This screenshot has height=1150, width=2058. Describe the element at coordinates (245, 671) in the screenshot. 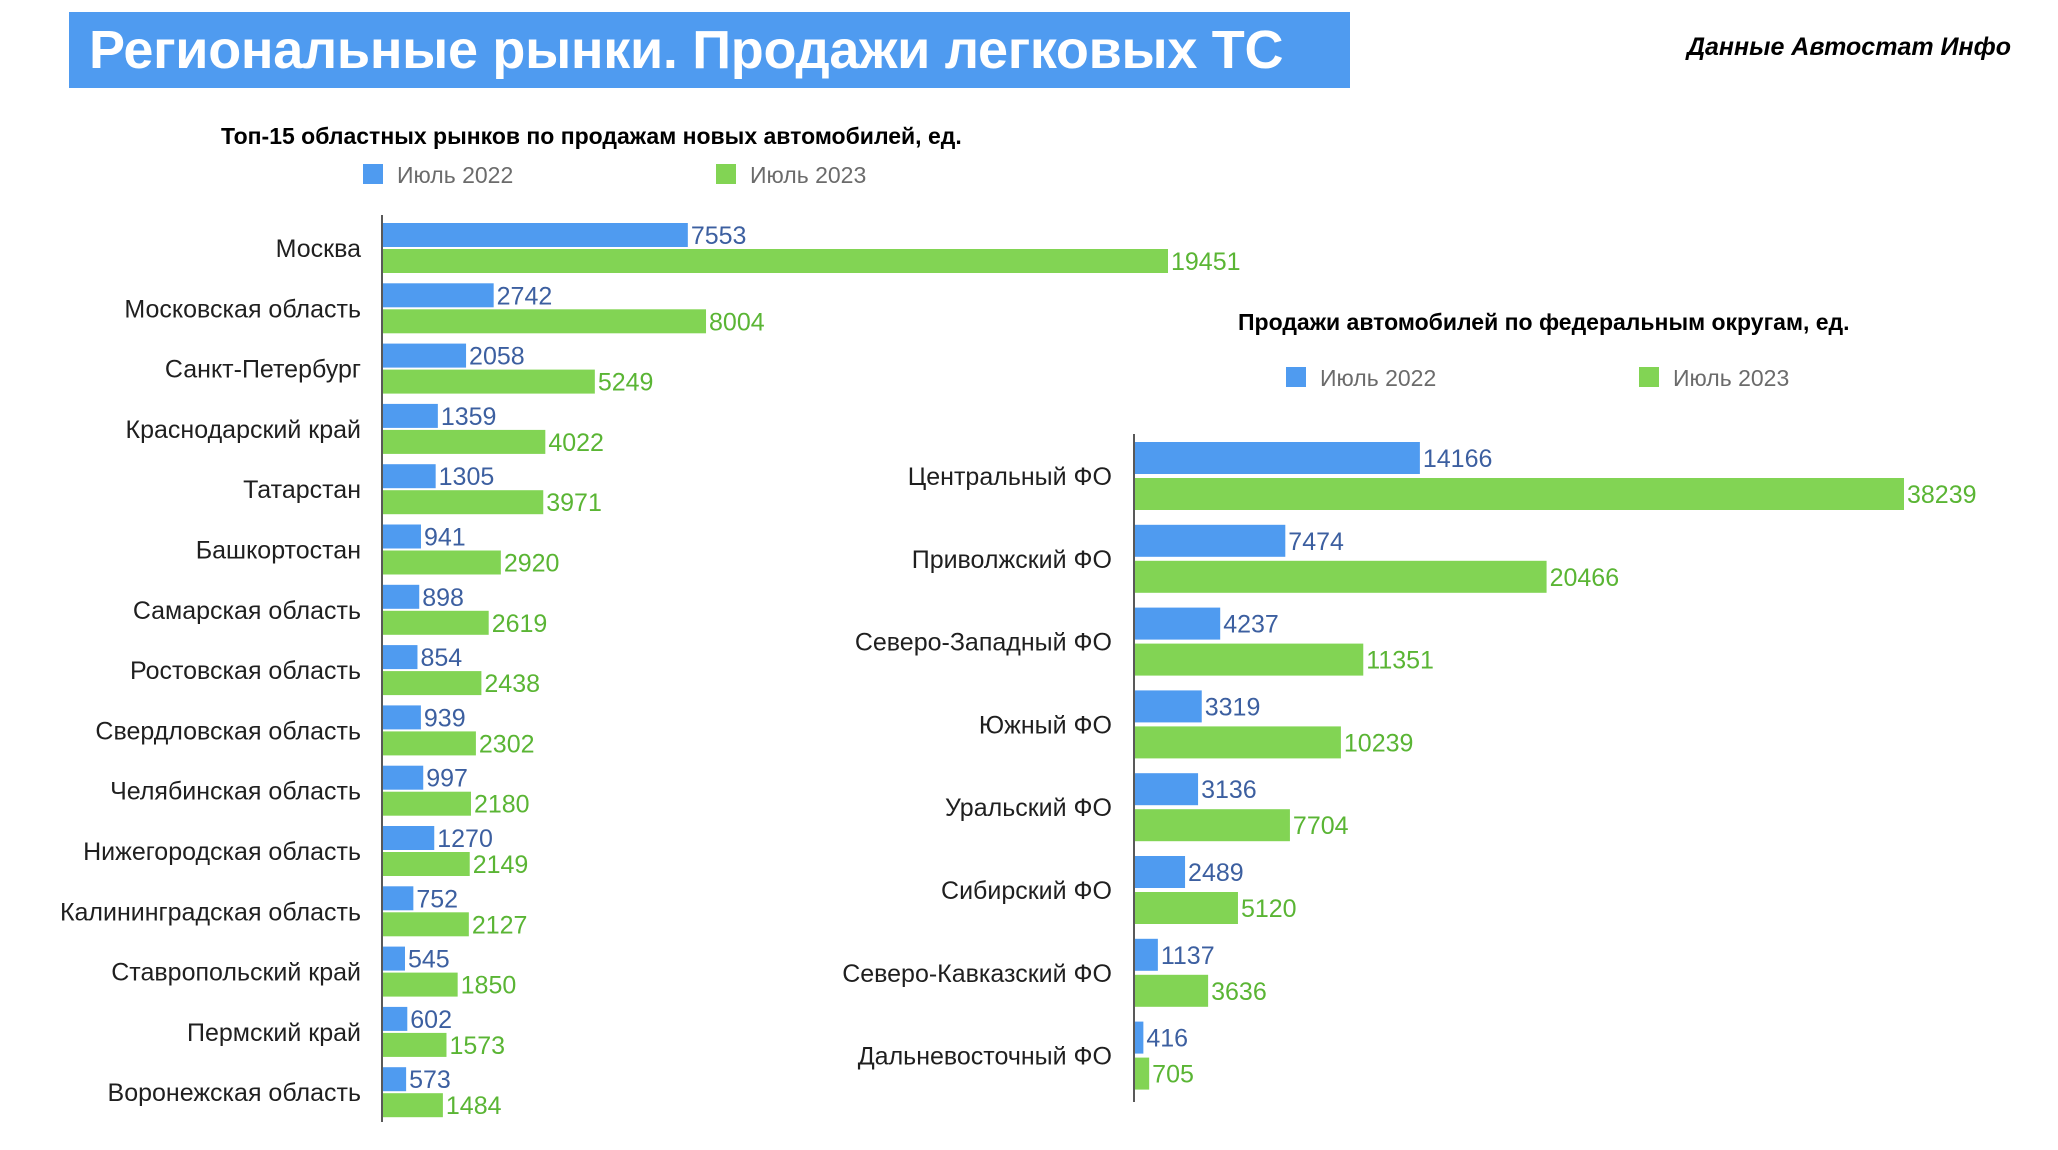

I see `left-category-label: Ростовская область` at that location.